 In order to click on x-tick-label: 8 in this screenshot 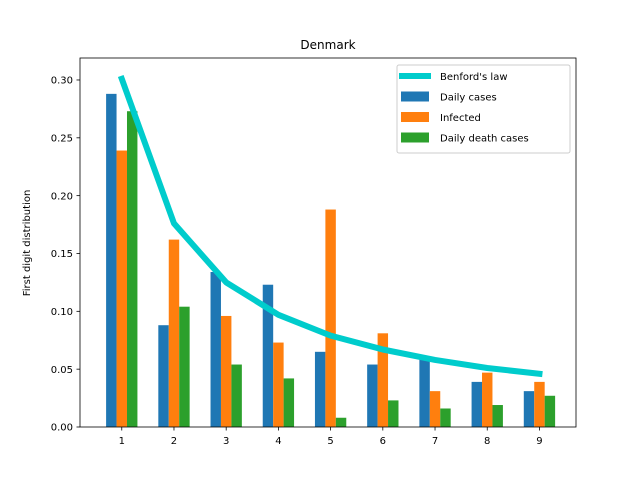, I will do `click(487, 441)`.